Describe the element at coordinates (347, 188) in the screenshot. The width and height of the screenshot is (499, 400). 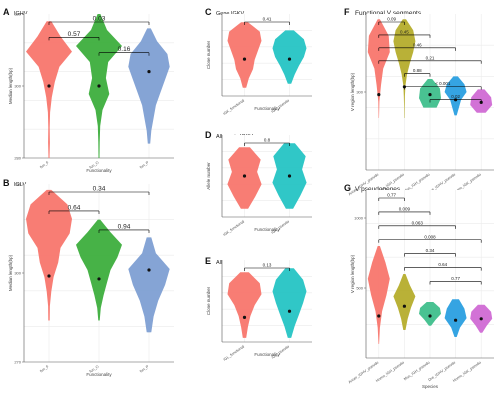
I see `panel-letter: G` at that location.